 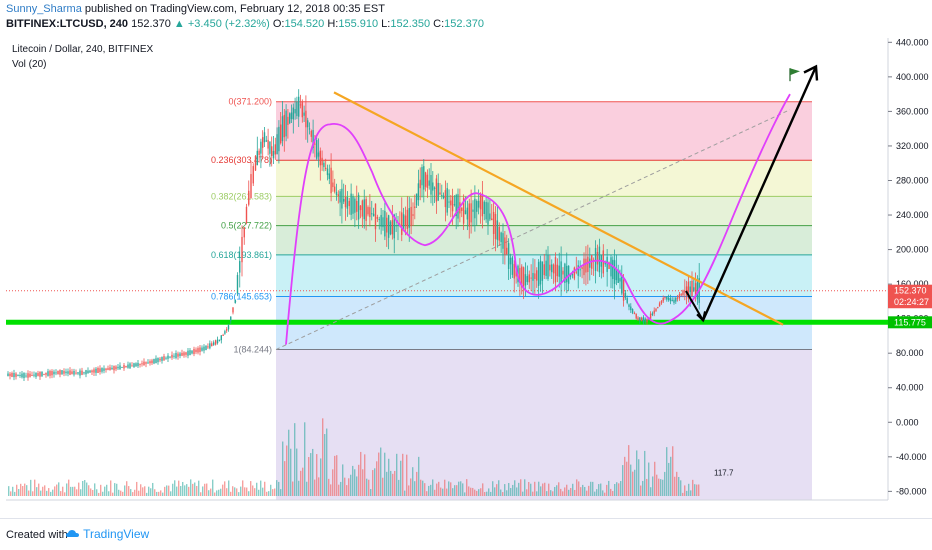 I want to click on author-link: Sunny_Sharma, so click(x=44, y=9).